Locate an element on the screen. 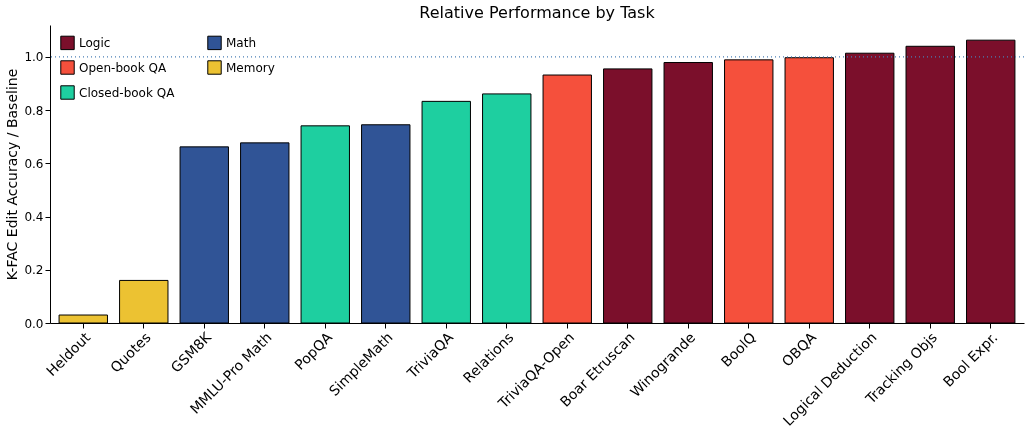  y-tick-label: 0.0 is located at coordinates (34, 323).